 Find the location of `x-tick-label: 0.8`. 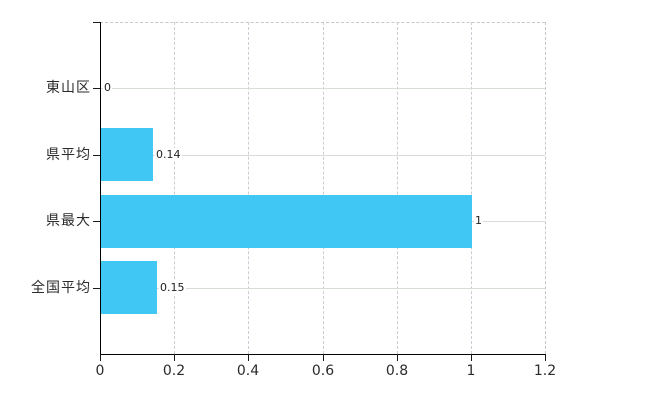

x-tick-label: 0.8 is located at coordinates (397, 371).